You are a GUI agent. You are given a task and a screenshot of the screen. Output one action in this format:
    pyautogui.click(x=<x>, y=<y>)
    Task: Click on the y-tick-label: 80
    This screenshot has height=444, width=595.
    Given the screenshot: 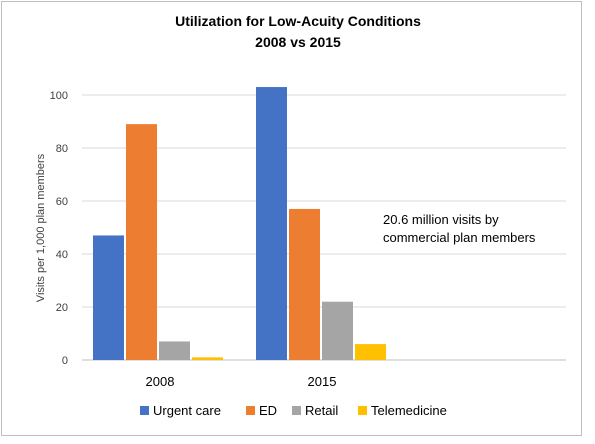 What is the action you would take?
    pyautogui.click(x=62, y=149)
    